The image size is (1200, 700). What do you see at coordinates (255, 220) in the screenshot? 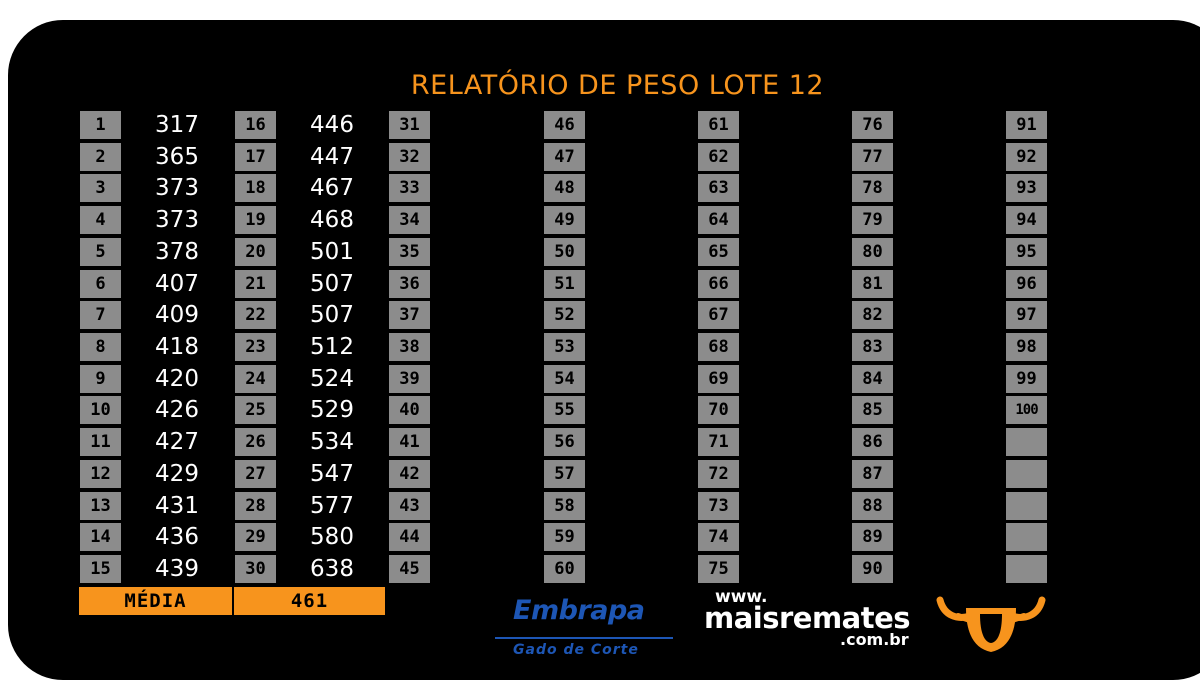
I see `animal-number: 19` at bounding box center [255, 220].